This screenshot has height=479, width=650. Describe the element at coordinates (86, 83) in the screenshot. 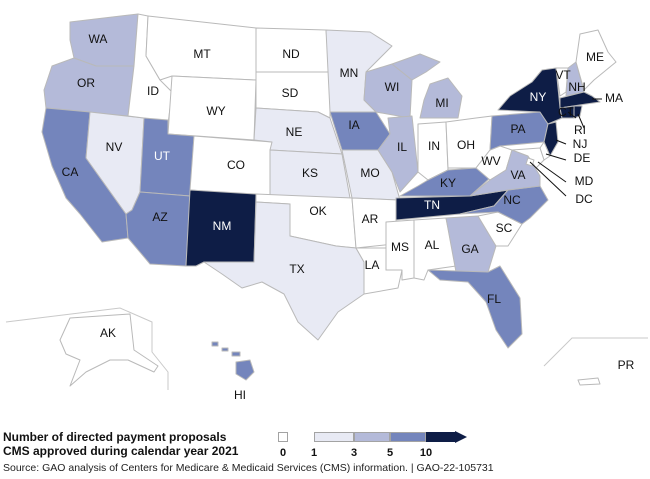

I see `label-or: OR` at that location.